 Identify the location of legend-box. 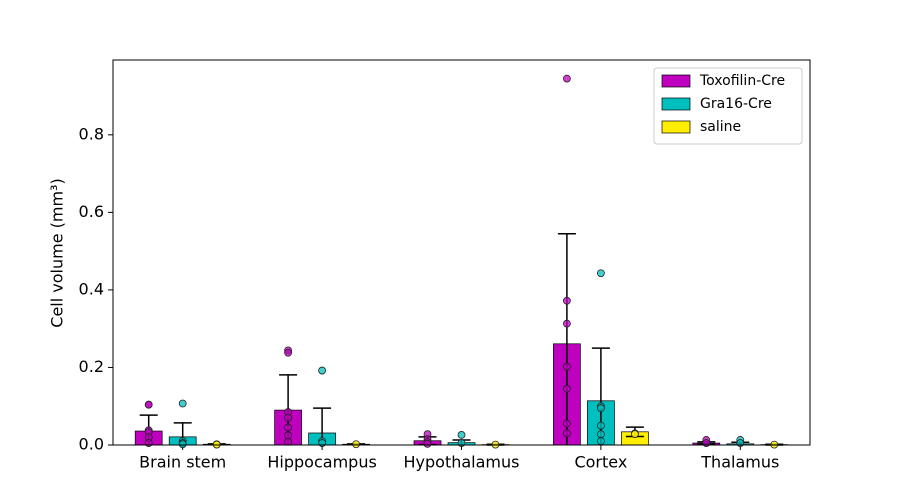
(728, 106).